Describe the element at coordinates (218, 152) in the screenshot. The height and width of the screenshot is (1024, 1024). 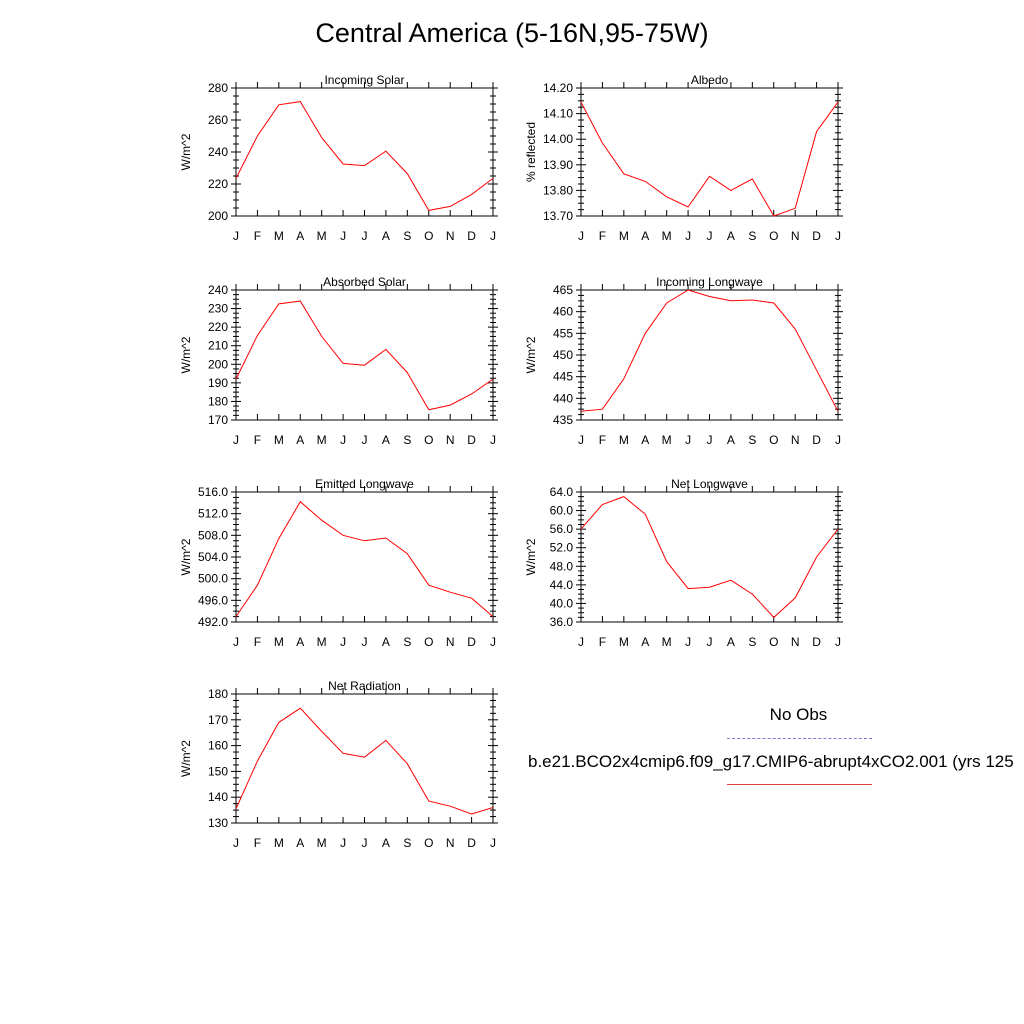
I see `y-tick-label: 240` at that location.